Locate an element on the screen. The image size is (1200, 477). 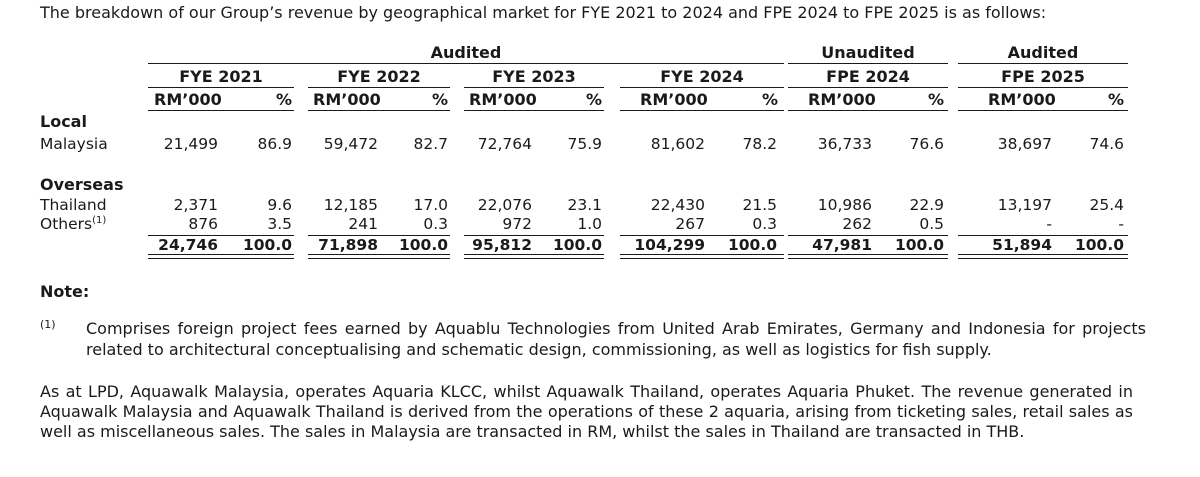
total-cell: 24,746 is located at coordinates (188, 245).